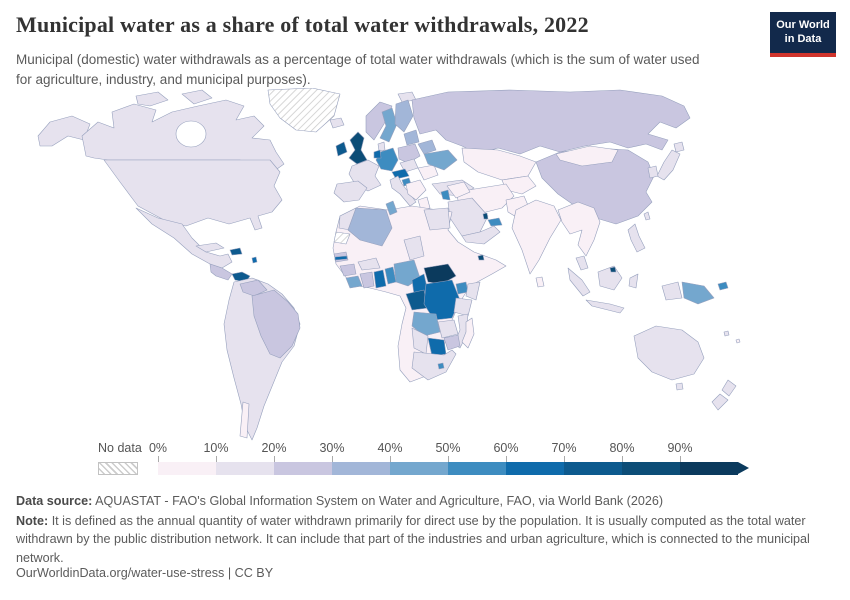 The image size is (850, 600). What do you see at coordinates (341, 258) in the screenshot?
I see `map-region-gambia` at bounding box center [341, 258].